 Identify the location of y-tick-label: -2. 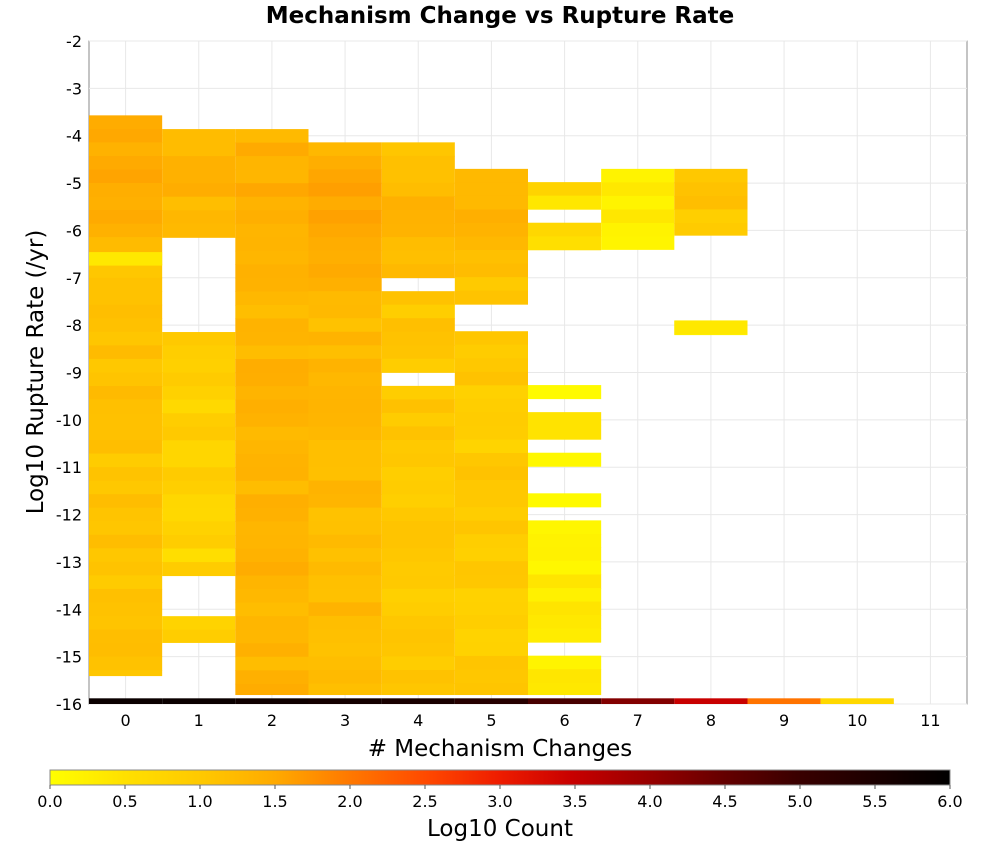
(74, 41).